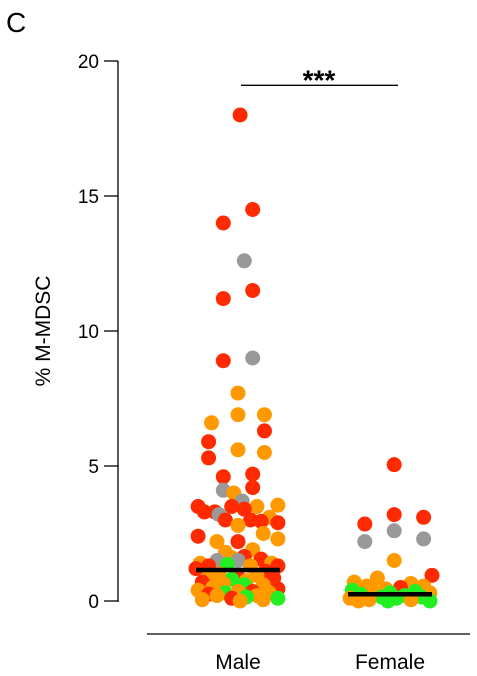 The image size is (477, 676). What do you see at coordinates (88, 62) in the screenshot?
I see `y-tick-label: 20` at bounding box center [88, 62].